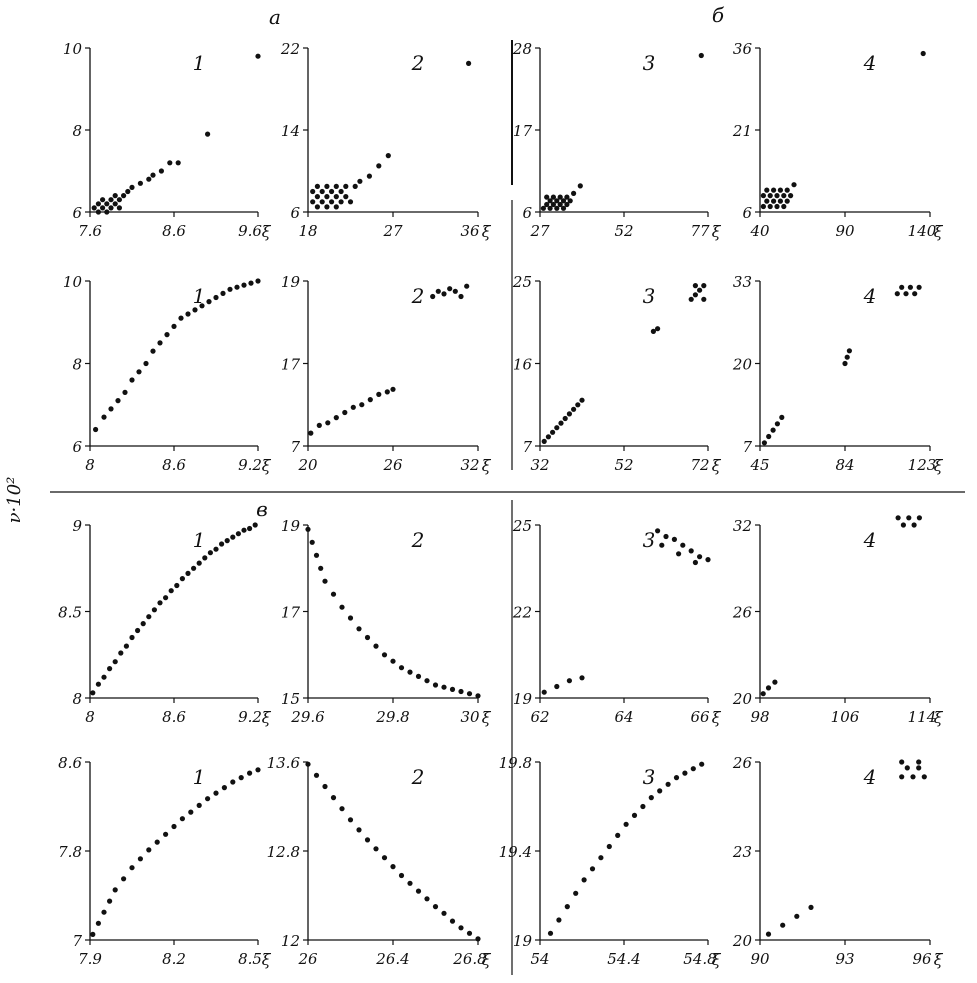  What do you see at coordinates (90, 717) in the screenshot?
I see `x-tick-label: 8` at bounding box center [90, 717].